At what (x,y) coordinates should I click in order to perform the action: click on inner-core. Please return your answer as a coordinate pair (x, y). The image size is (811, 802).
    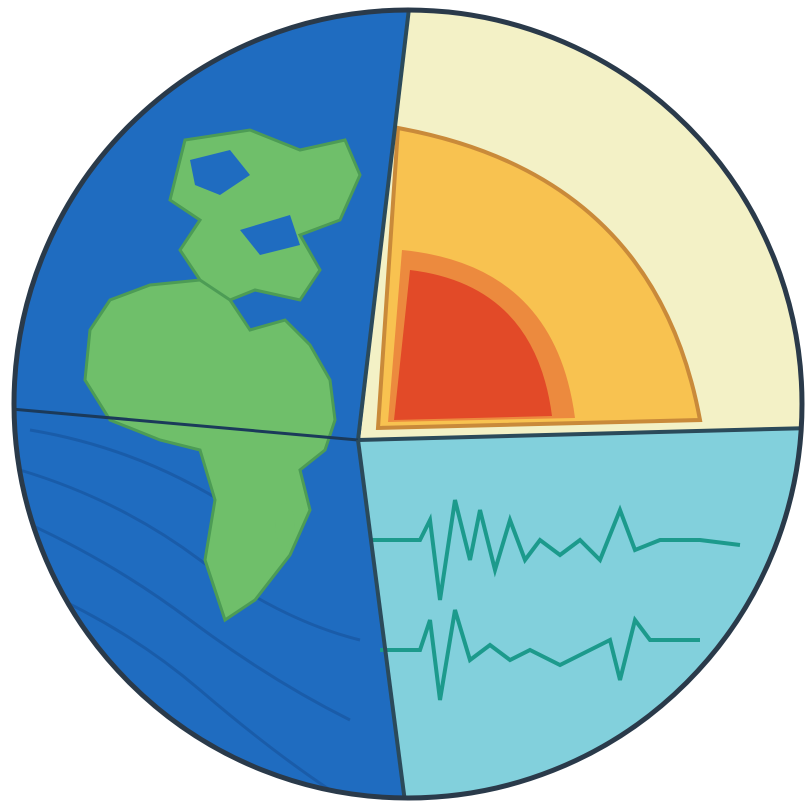
    Looking at the image, I should click on (473, 345).